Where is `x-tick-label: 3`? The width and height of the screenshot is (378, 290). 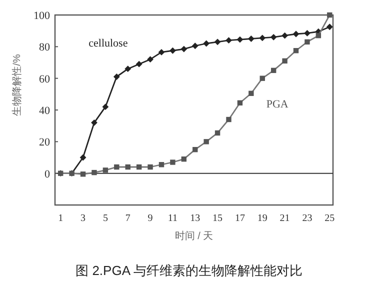 x-tick-label: 3 is located at coordinates (83, 218).